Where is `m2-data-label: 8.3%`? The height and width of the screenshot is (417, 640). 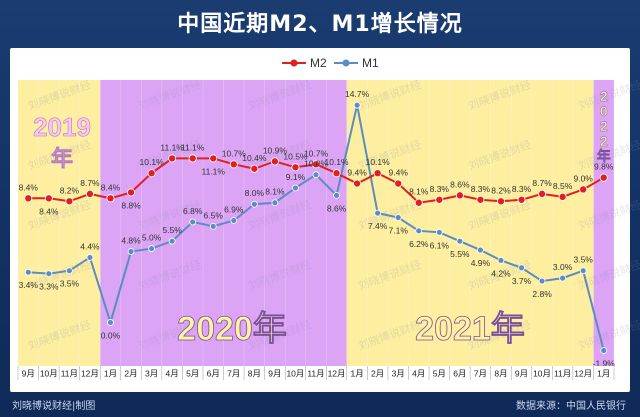 m2-data-label: 8.3% is located at coordinates (481, 189).